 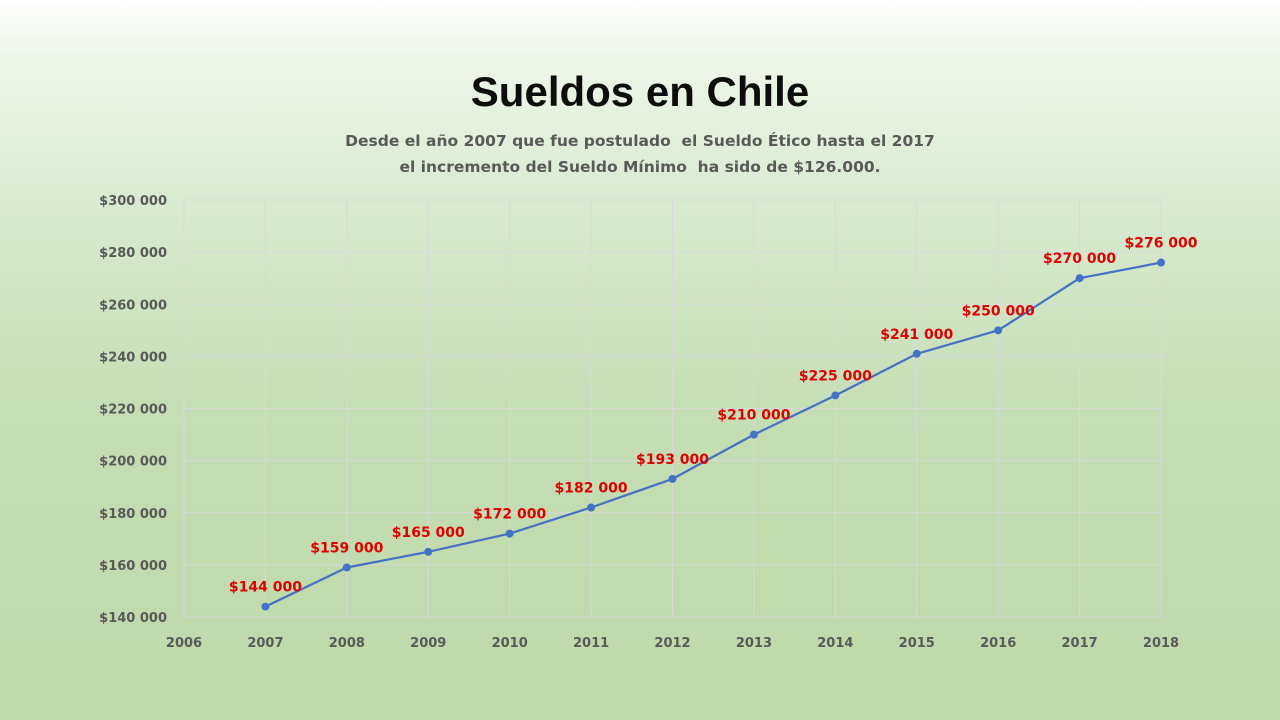 I want to click on x-tick-label: 2015, so click(x=917, y=643).